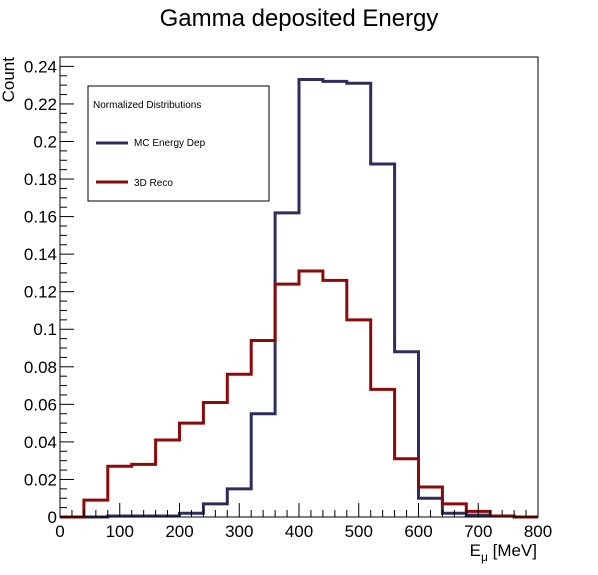 The height and width of the screenshot is (575, 598). Describe the element at coordinates (40, 404) in the screenshot. I see `y-tick-label: 0.06` at that location.